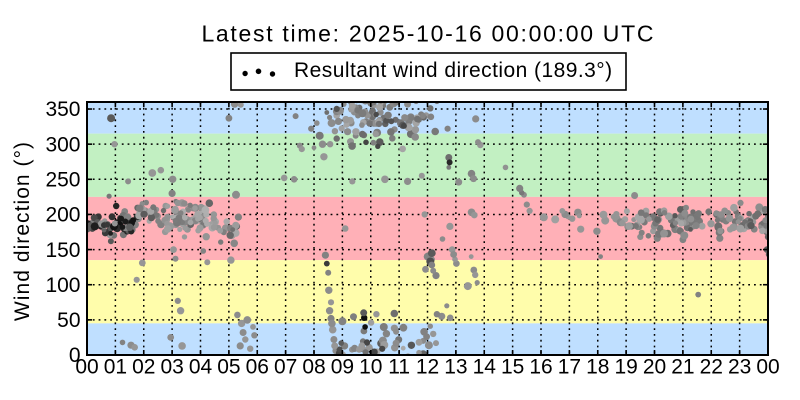 The width and height of the screenshot is (800, 400). Describe the element at coordinates (569, 367) in the screenshot. I see `svg-text: 17` at that location.